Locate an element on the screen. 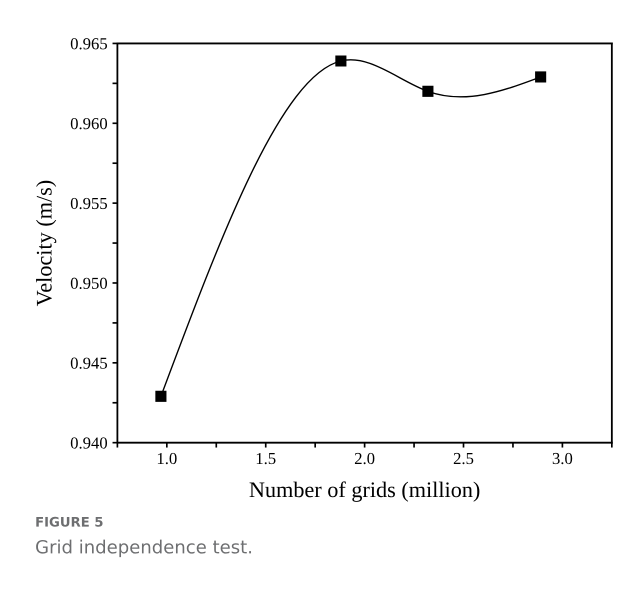 The image size is (638, 595). caption: FIGURE 5 is located at coordinates (69, 521).